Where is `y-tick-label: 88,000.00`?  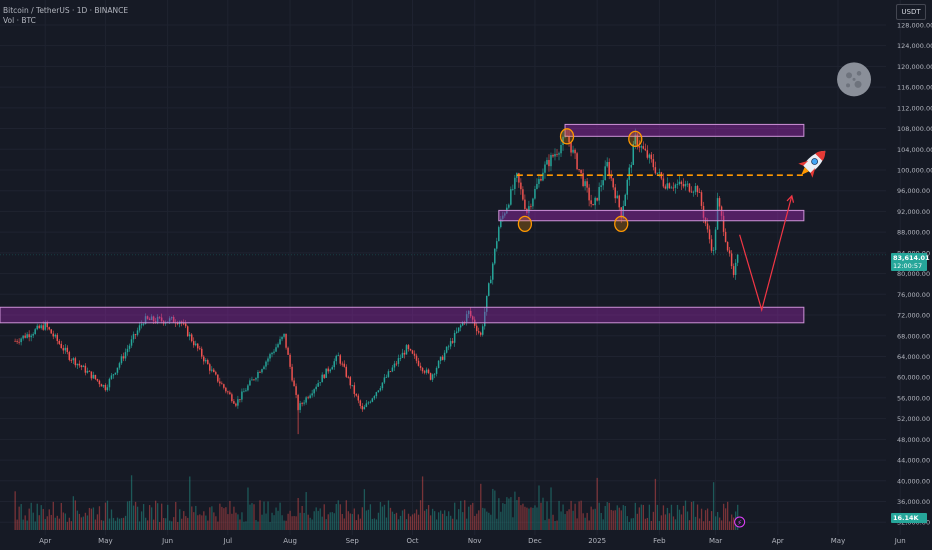 y-tick-label: 88,000.00 is located at coordinates (913, 233).